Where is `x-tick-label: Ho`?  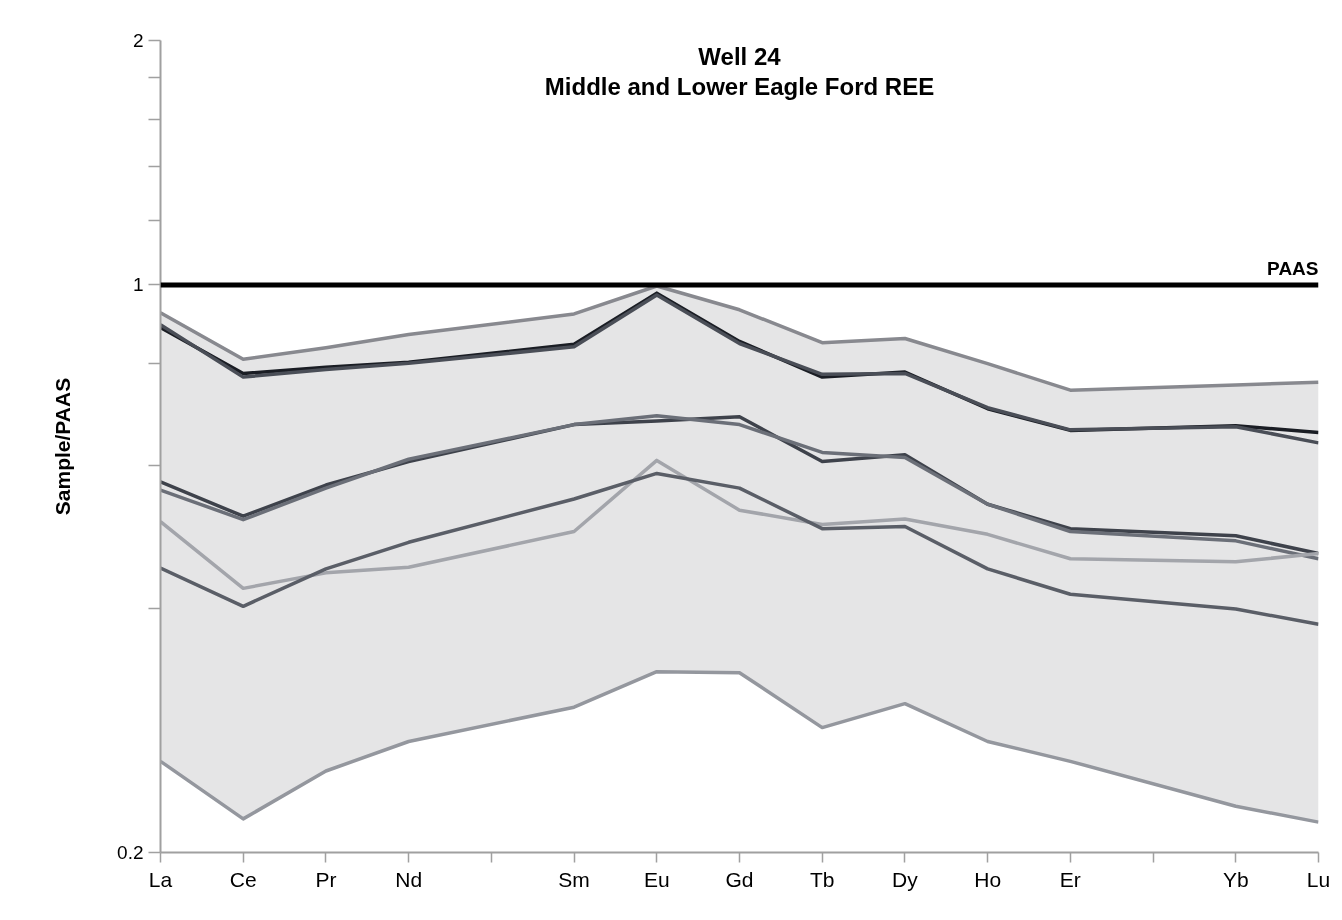 x-tick-label: Ho is located at coordinates (988, 879).